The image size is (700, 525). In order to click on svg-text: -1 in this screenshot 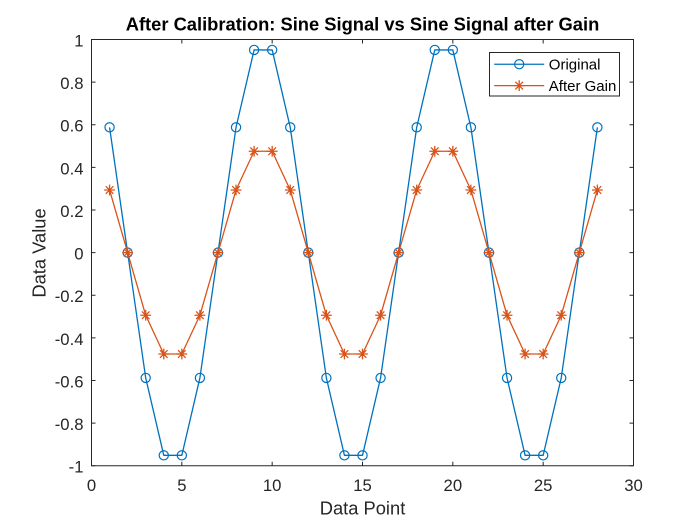, I will do `click(76, 467)`.